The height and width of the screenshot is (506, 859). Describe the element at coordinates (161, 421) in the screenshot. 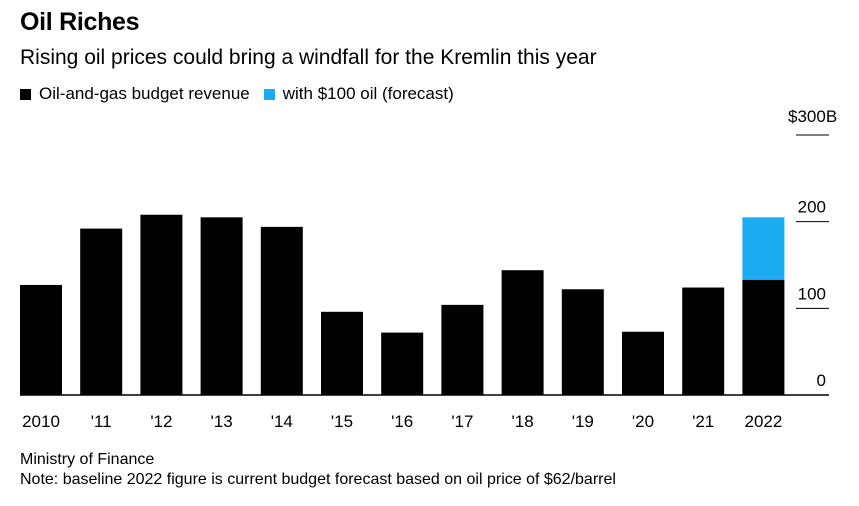

I see `x-tick-label: '12` at that location.